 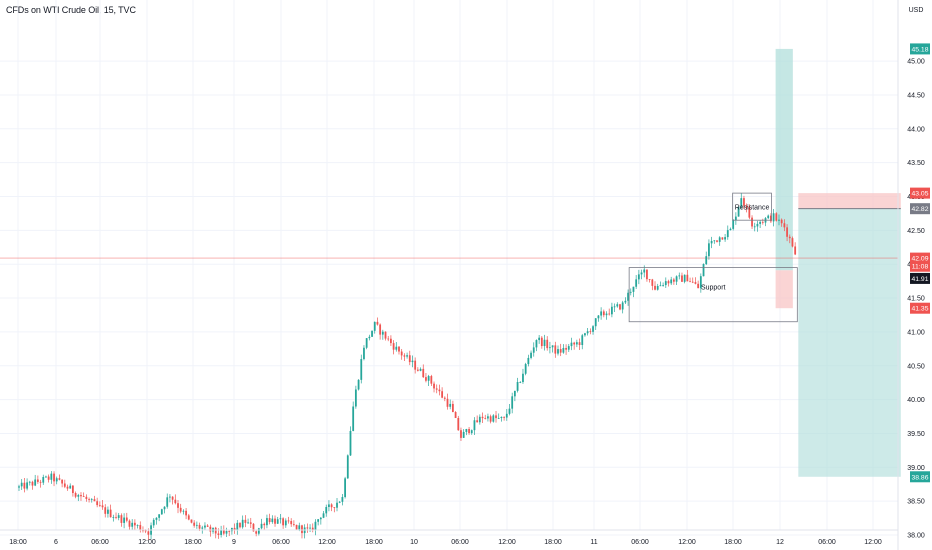 I want to click on price-badge-label: 11:08, so click(x=920, y=267).